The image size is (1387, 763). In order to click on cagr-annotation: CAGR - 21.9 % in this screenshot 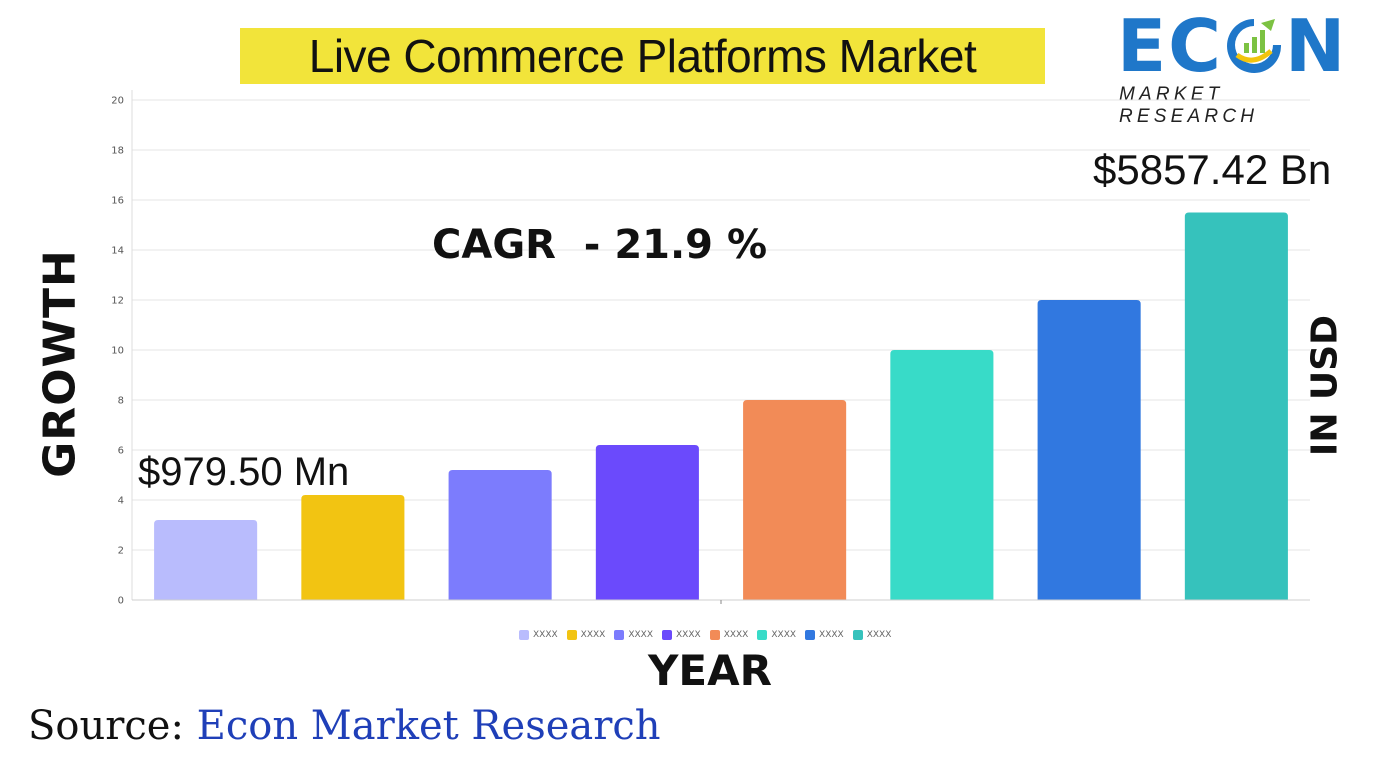, I will do `click(600, 245)`.